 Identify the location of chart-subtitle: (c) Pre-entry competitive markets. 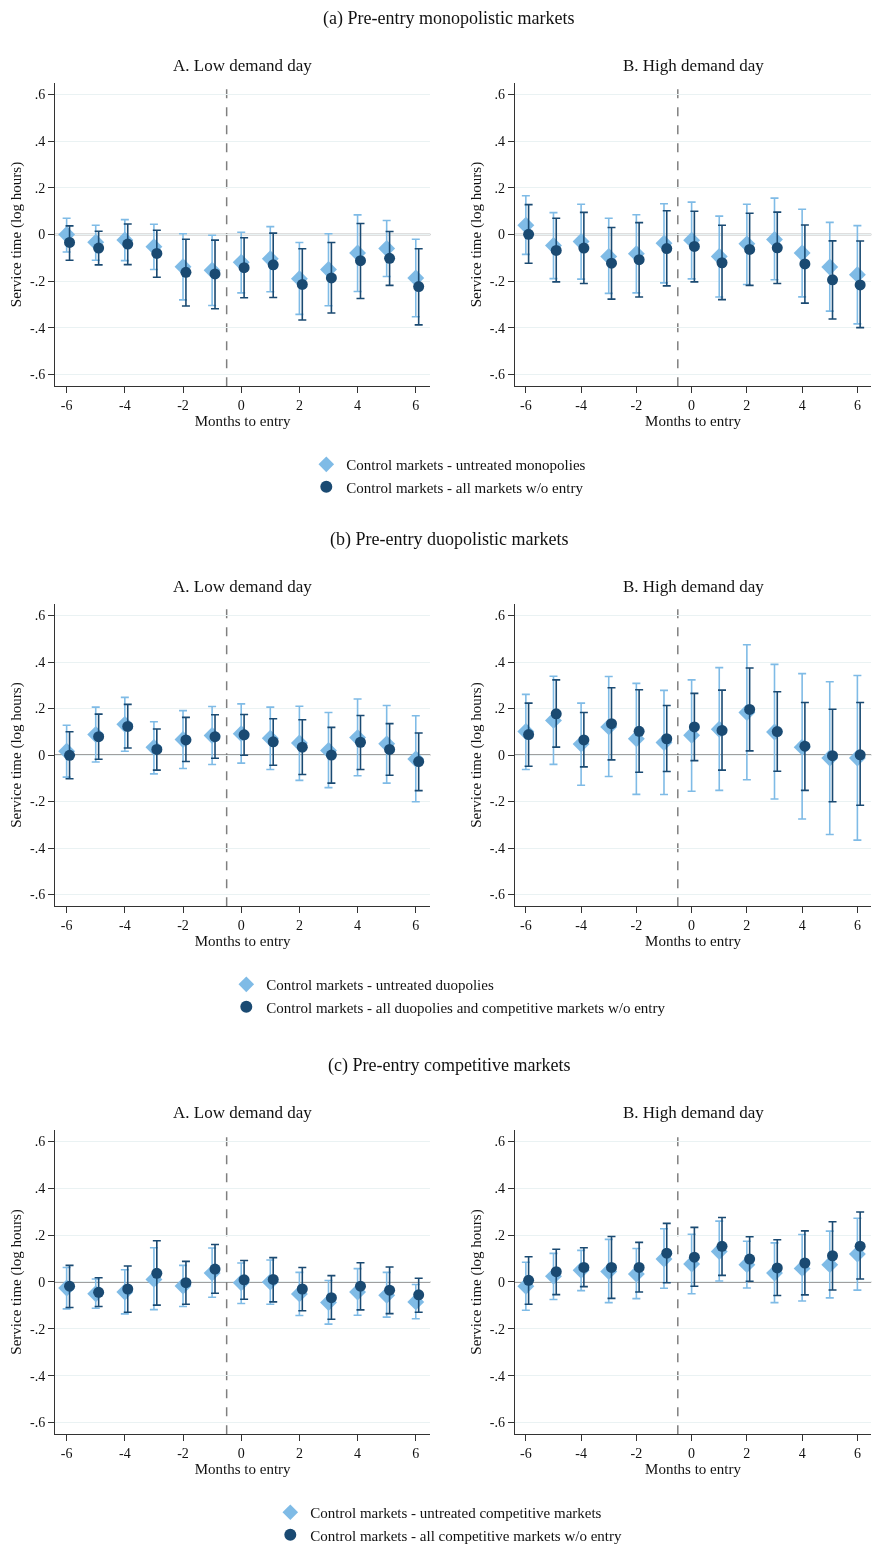
(449, 1065).